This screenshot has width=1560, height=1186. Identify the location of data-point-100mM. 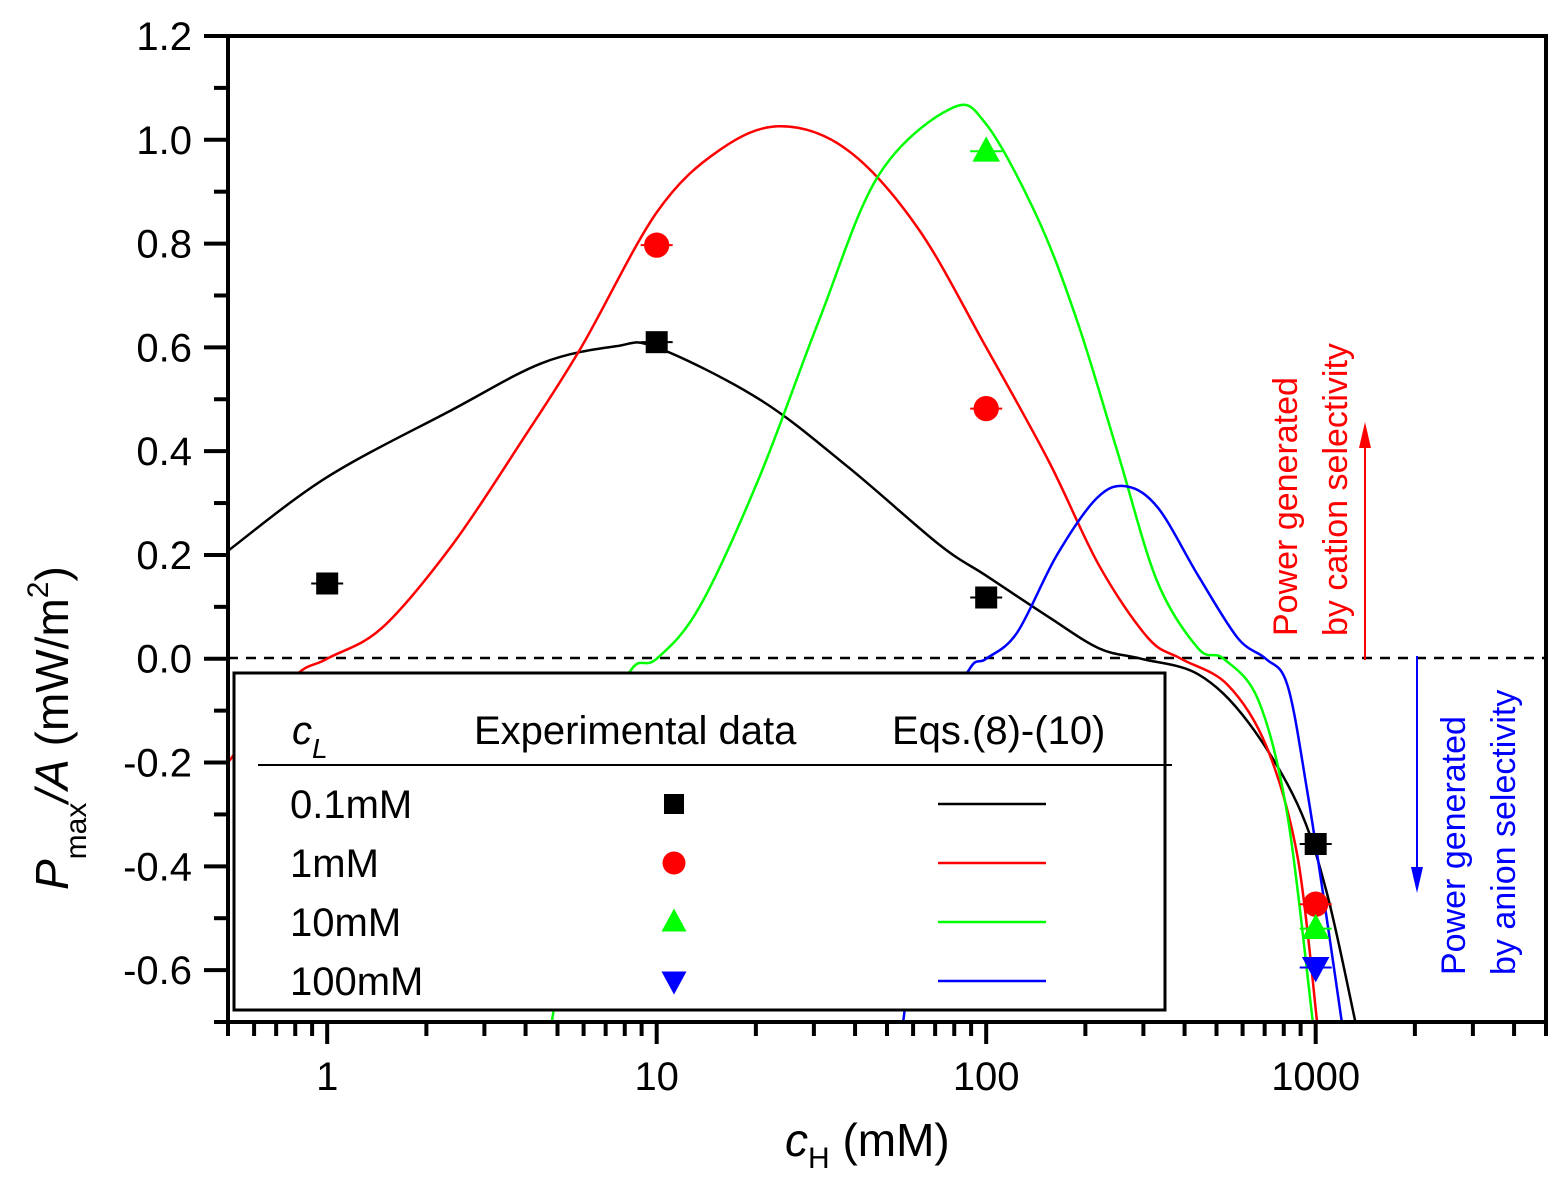
(1315, 970).